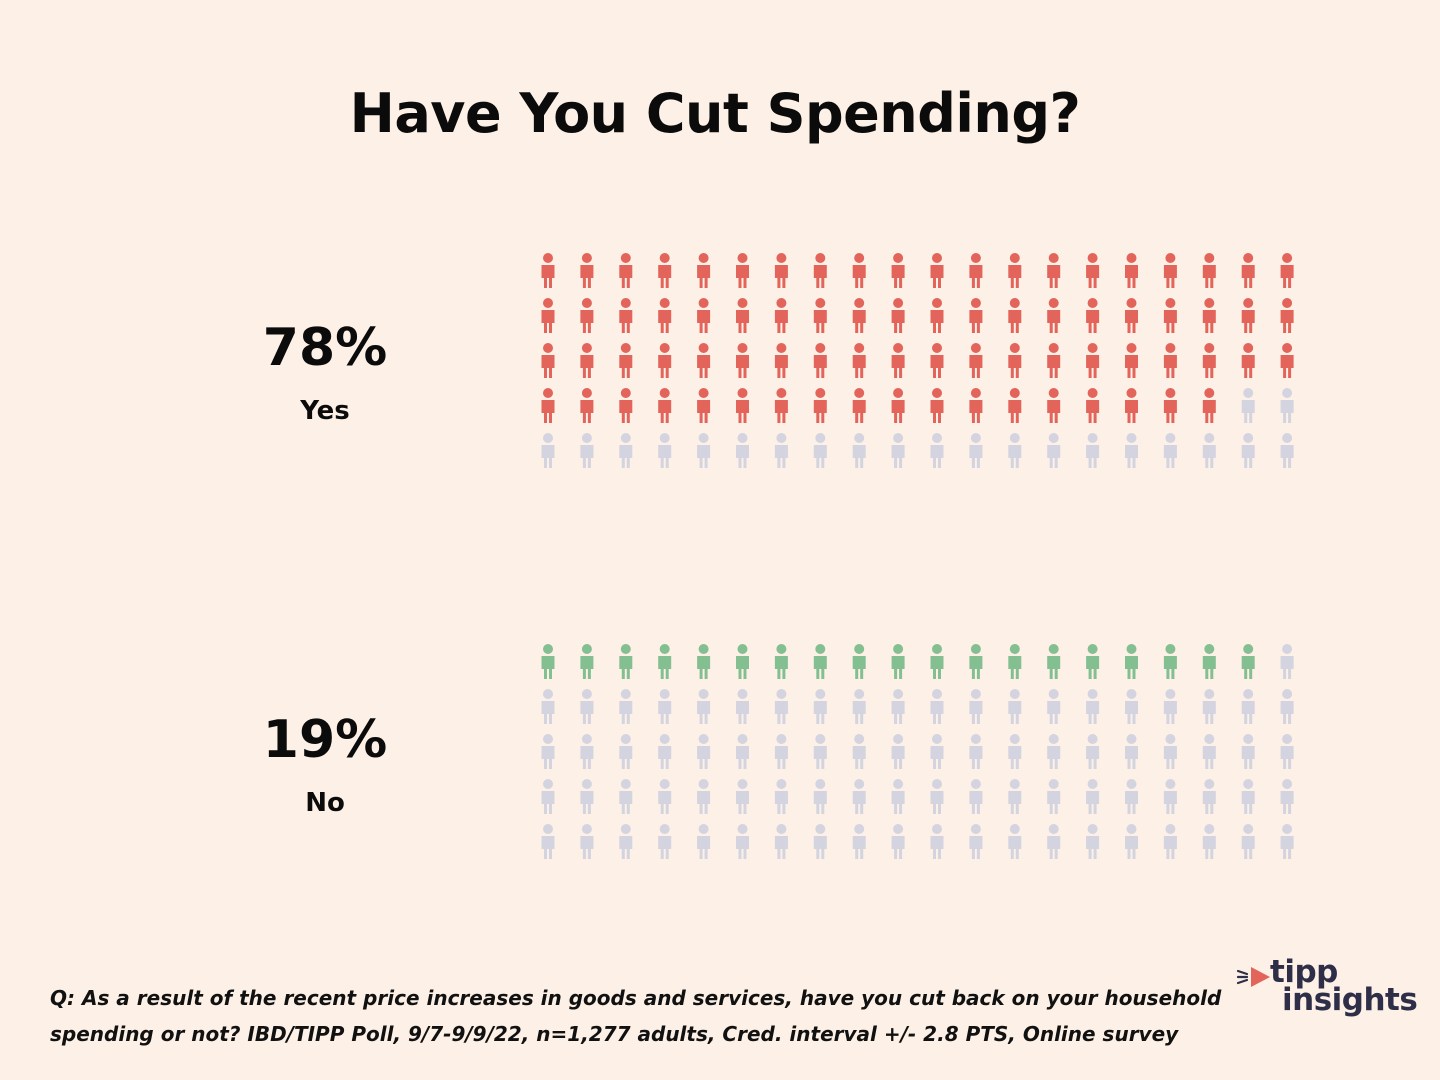 Image resolution: width=1440 pixels, height=1080 pixels. Describe the element at coordinates (325, 803) in the screenshot. I see `no-category-label: No` at that location.